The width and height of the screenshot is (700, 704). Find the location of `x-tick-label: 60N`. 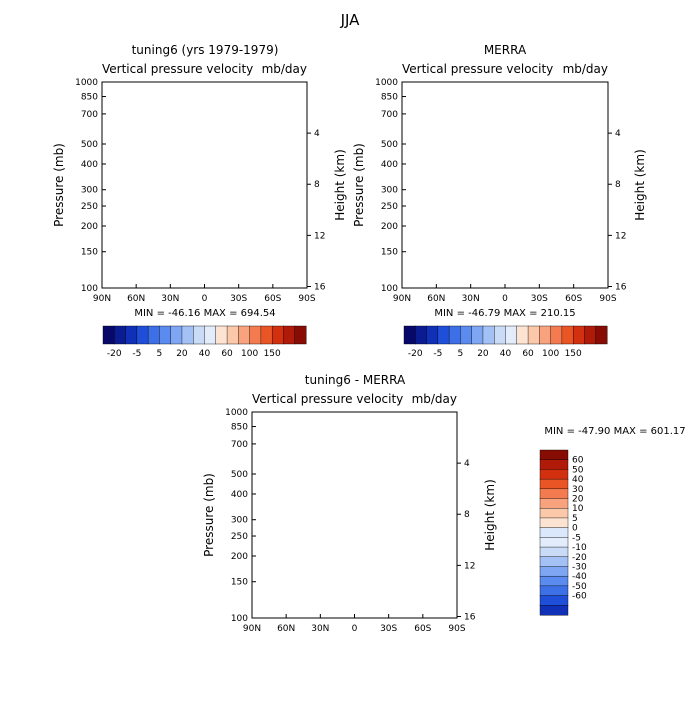

x-tick-label: 60N is located at coordinates (136, 299).